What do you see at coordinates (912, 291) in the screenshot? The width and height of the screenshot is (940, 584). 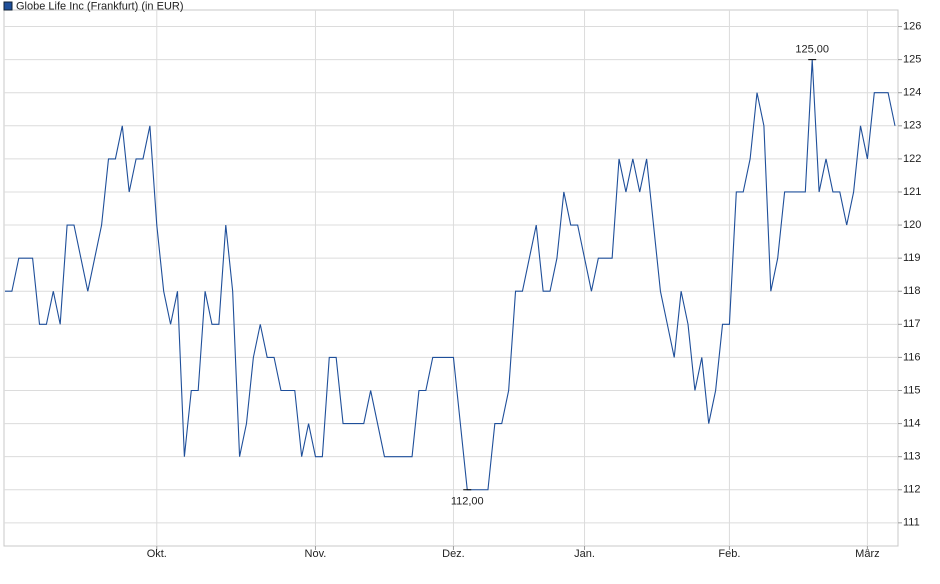 I see `y-tick-label: 118` at bounding box center [912, 291].